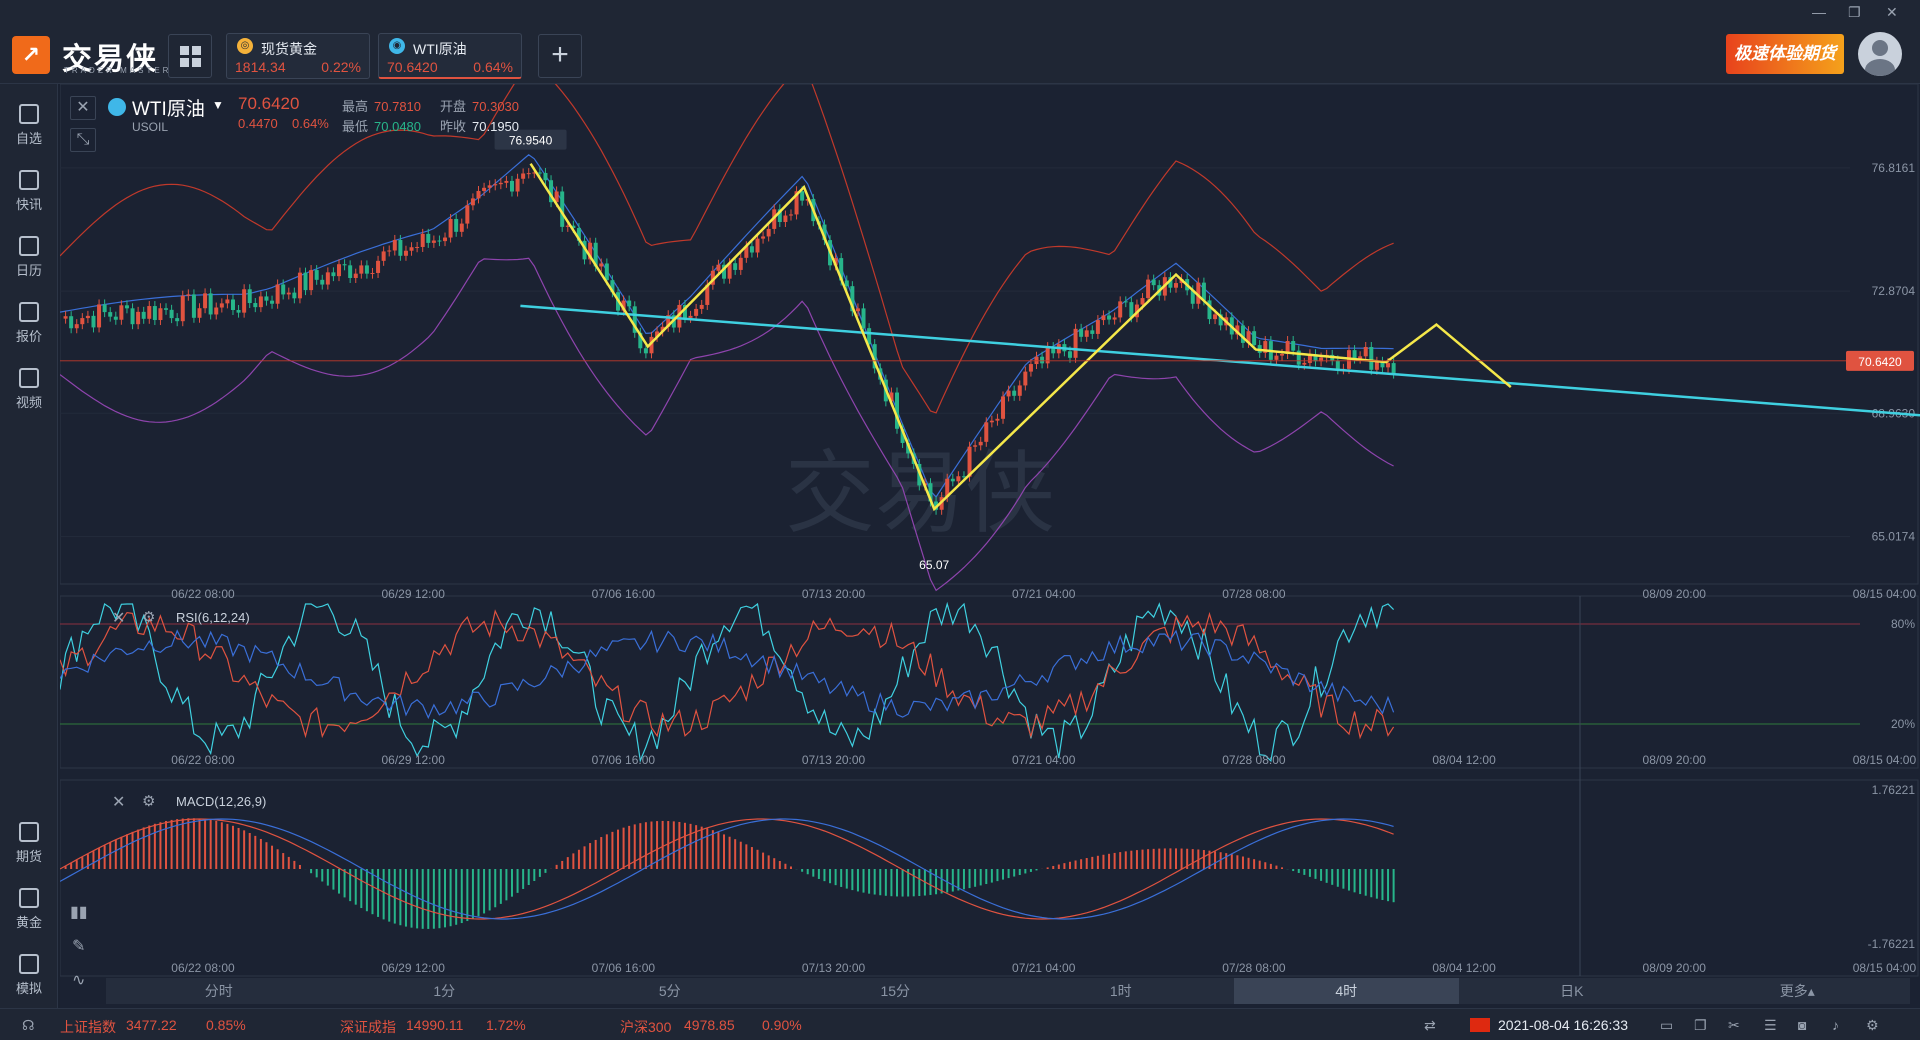 This screenshot has width=1920, height=1040. What do you see at coordinates (1572, 991) in the screenshot?
I see `tf-1d: 日K` at bounding box center [1572, 991].